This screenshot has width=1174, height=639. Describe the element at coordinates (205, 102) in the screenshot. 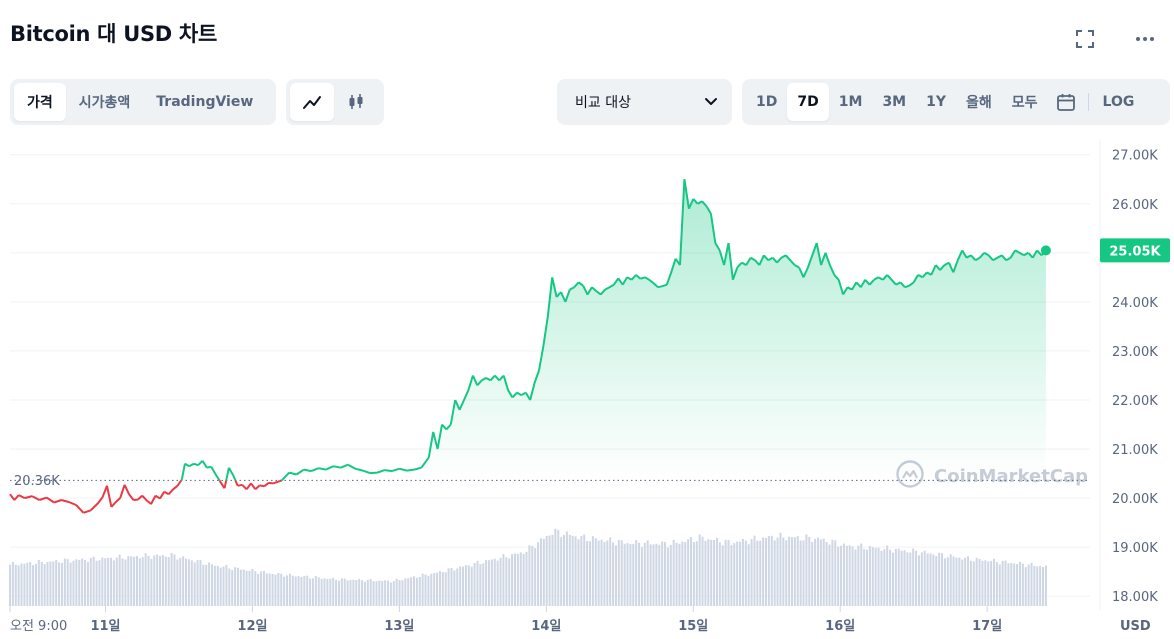

I see `tab-tradingview: TradingView` at that location.